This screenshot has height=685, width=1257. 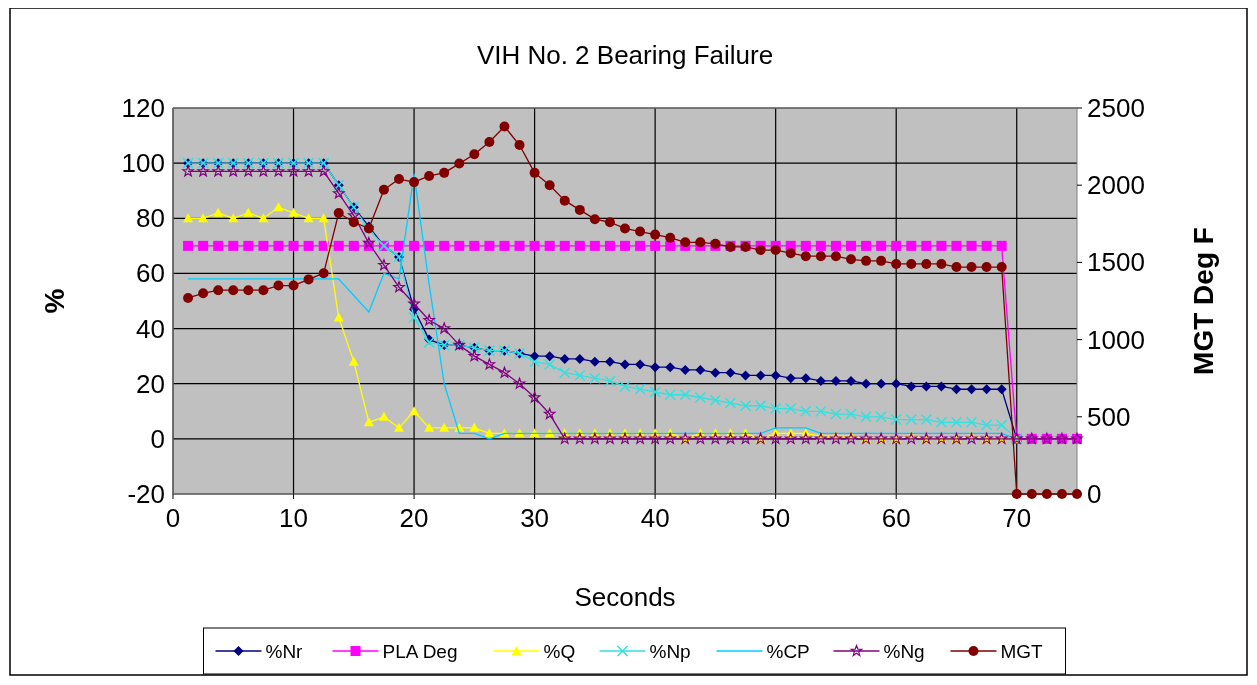 I want to click on y-tick-label: 80, so click(x=150, y=218).